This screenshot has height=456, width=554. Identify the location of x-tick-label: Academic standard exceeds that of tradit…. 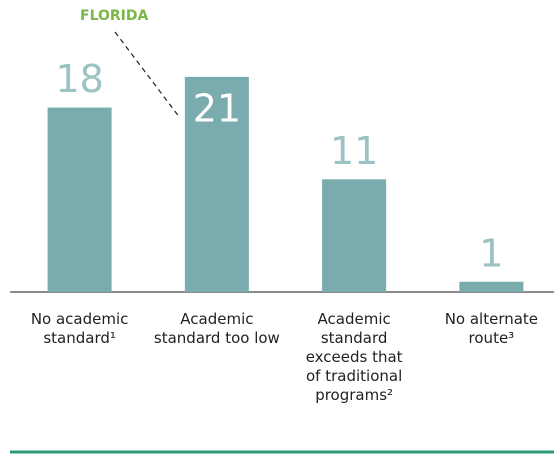
(354, 357).